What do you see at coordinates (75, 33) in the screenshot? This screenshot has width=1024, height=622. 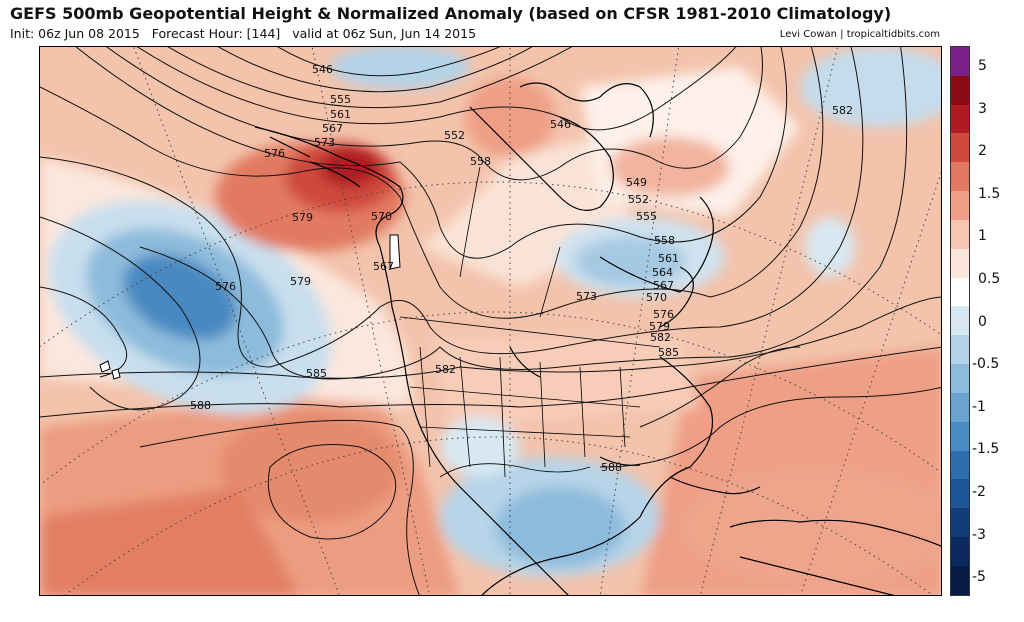 I see `init-time: Init: 06z Jun 08 2015` at bounding box center [75, 33].